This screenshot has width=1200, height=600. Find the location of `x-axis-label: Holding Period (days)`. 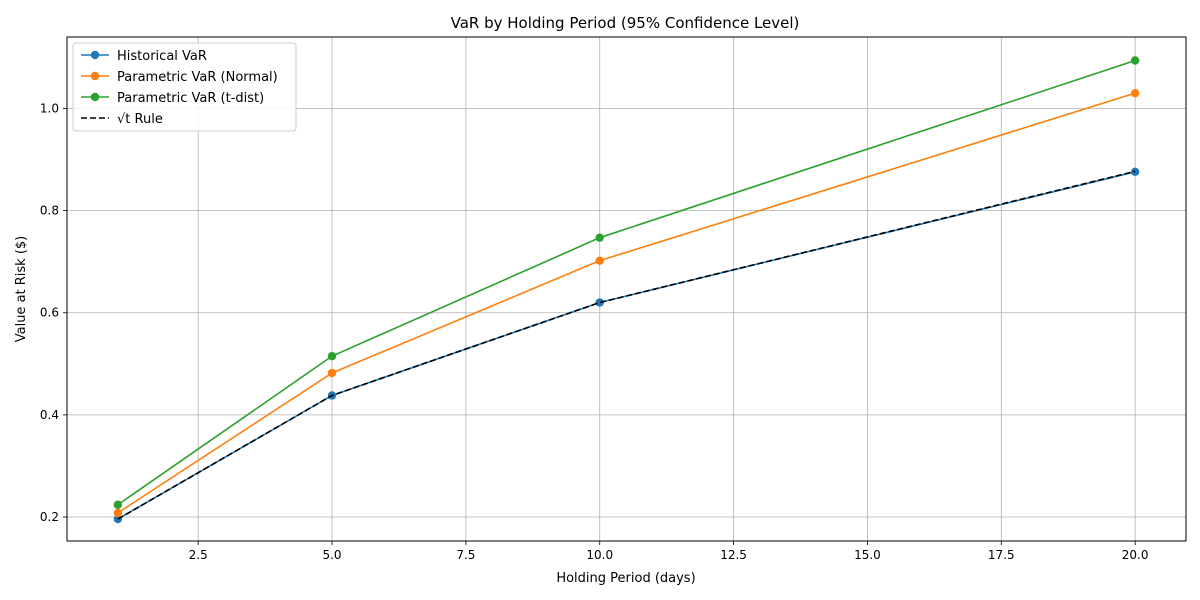

x-axis-label: Holding Period (days) is located at coordinates (625, 578).